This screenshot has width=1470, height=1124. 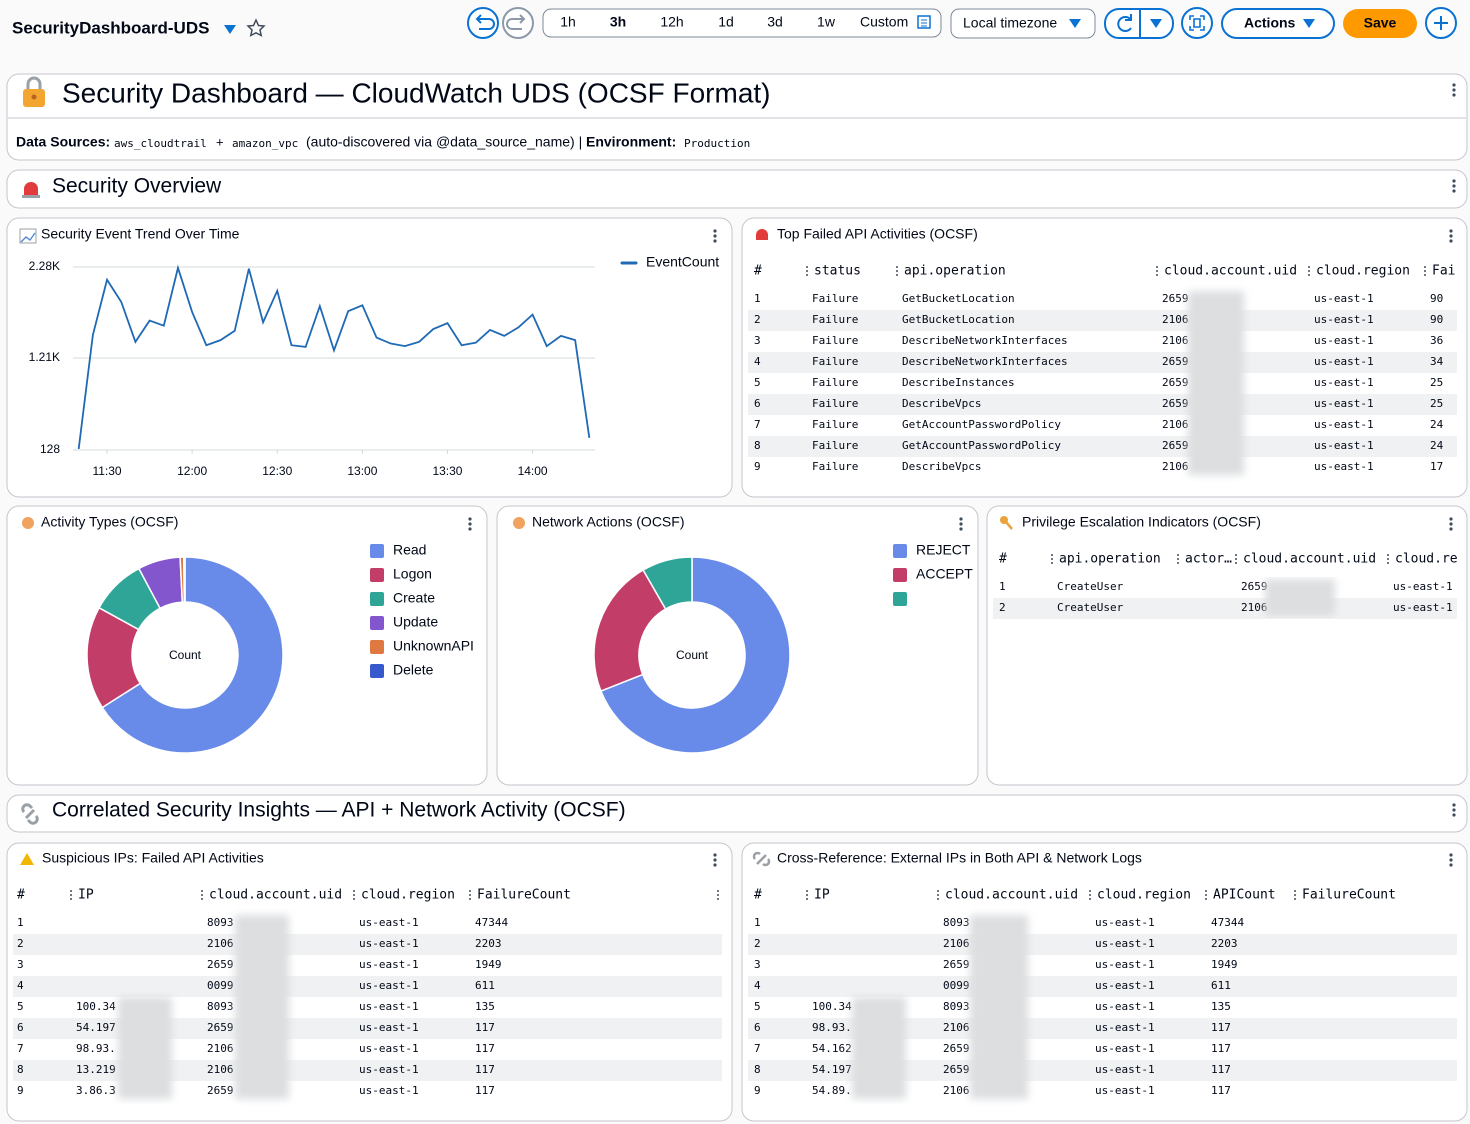 I want to click on timezone-select, so click(x=1023, y=23).